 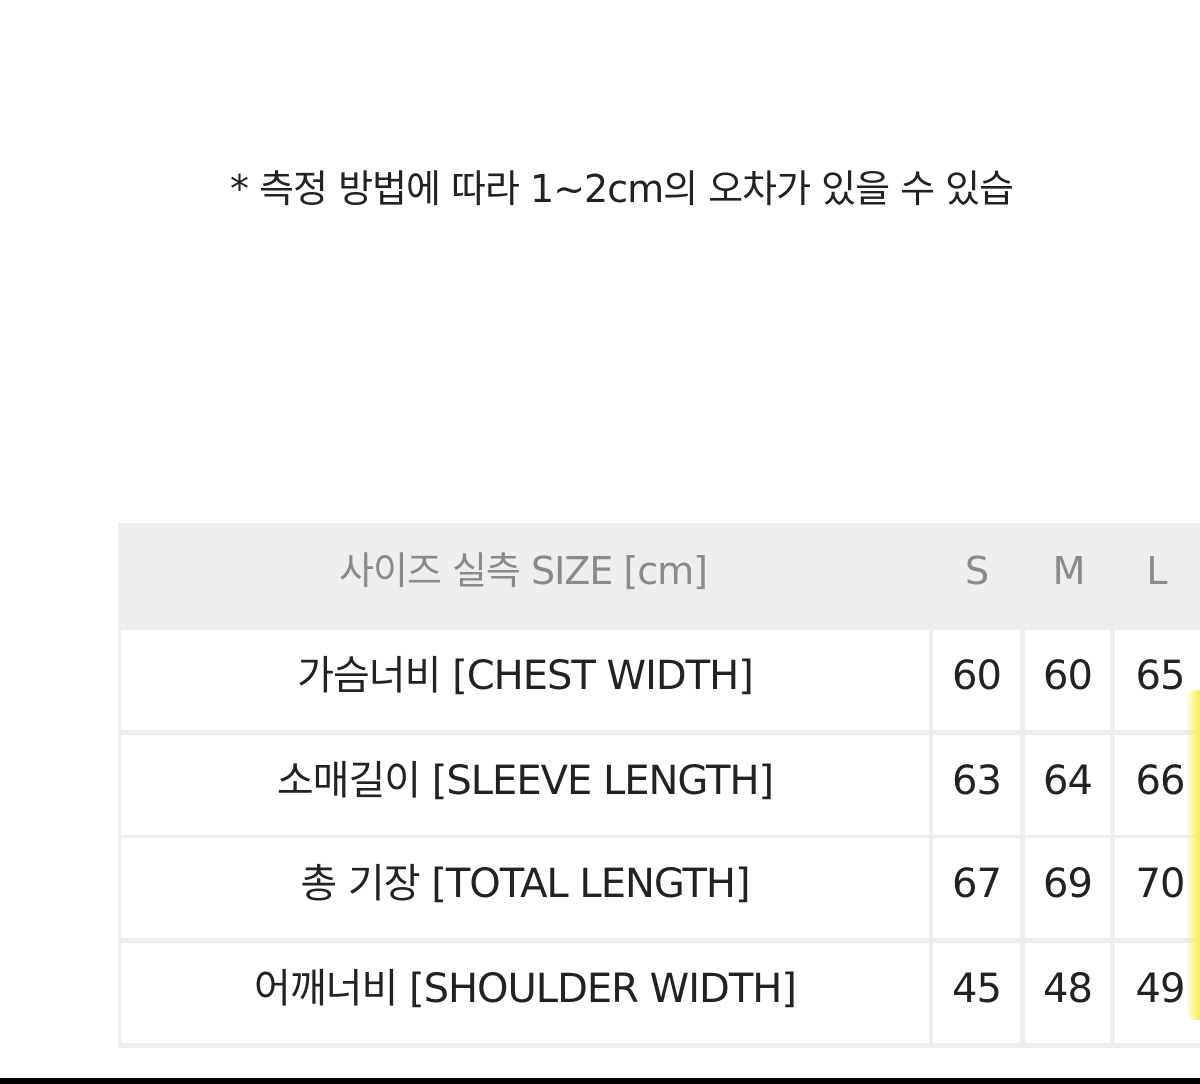 What do you see at coordinates (1157, 680) in the screenshot?
I see `size-value-cell: 65` at bounding box center [1157, 680].